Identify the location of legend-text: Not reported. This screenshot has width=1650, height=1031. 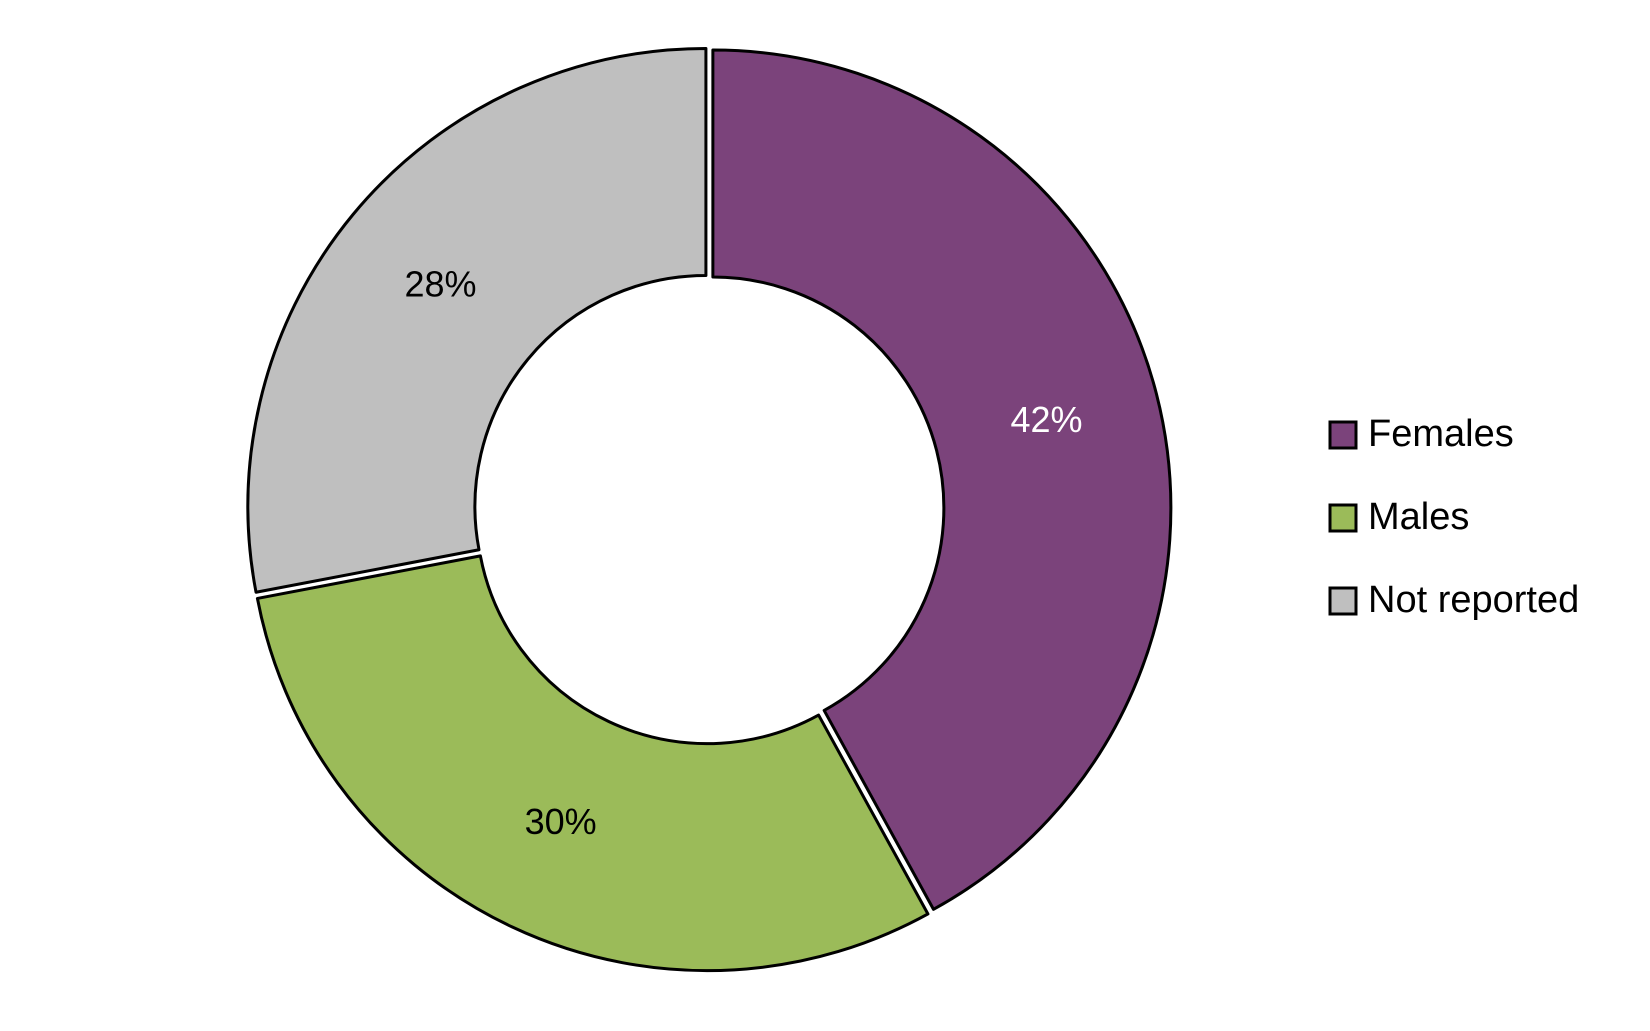
(1473, 600).